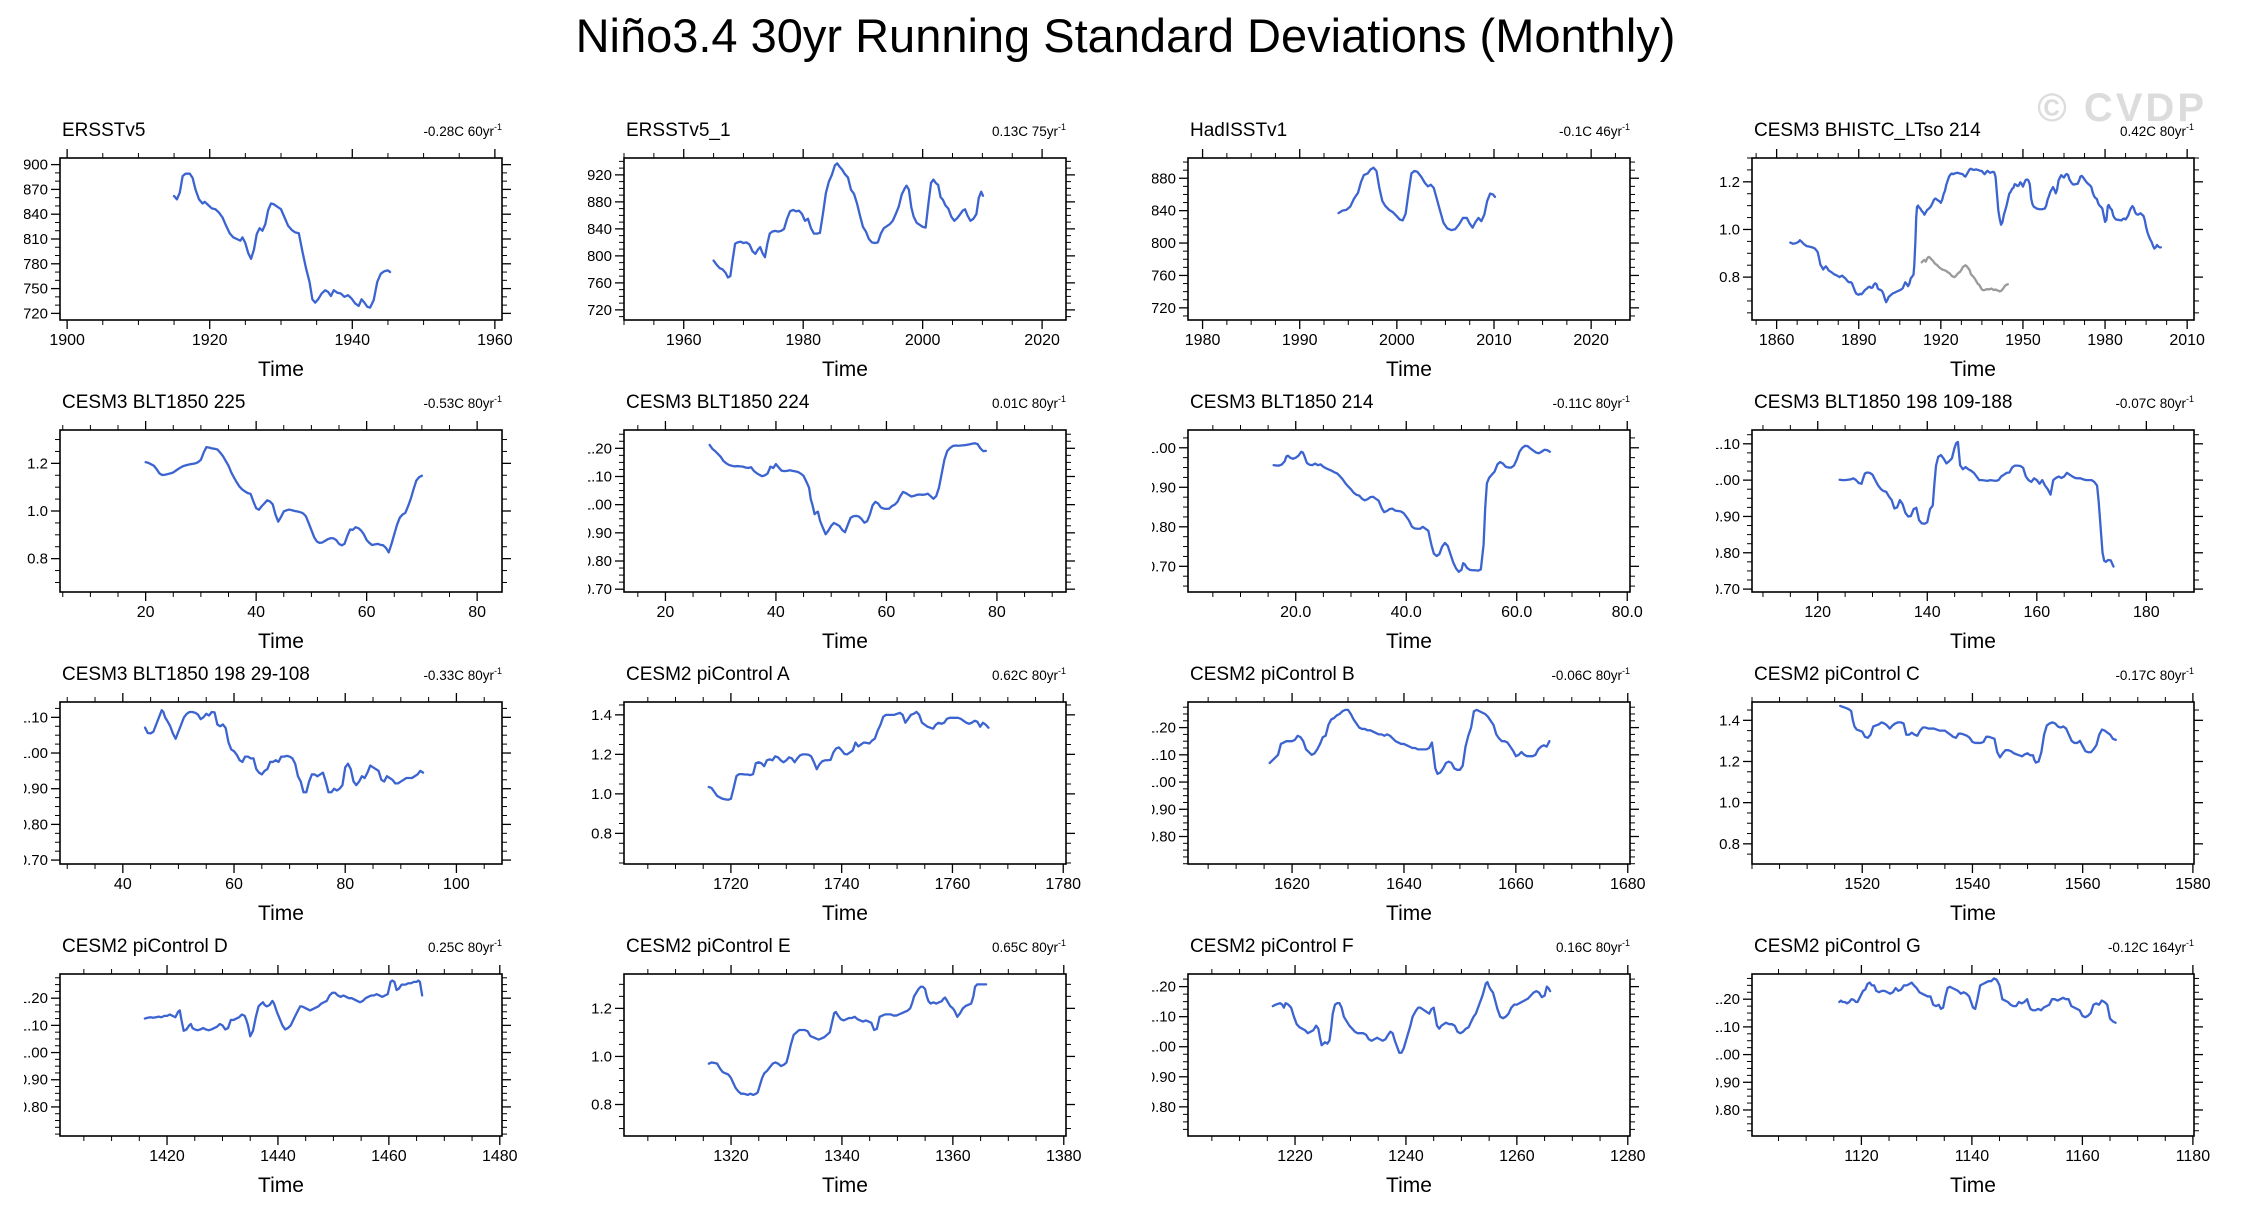 The width and height of the screenshot is (2251, 1210). Describe the element at coordinates (278, 1156) in the screenshot. I see `x-tick-label: 1440` at that location.